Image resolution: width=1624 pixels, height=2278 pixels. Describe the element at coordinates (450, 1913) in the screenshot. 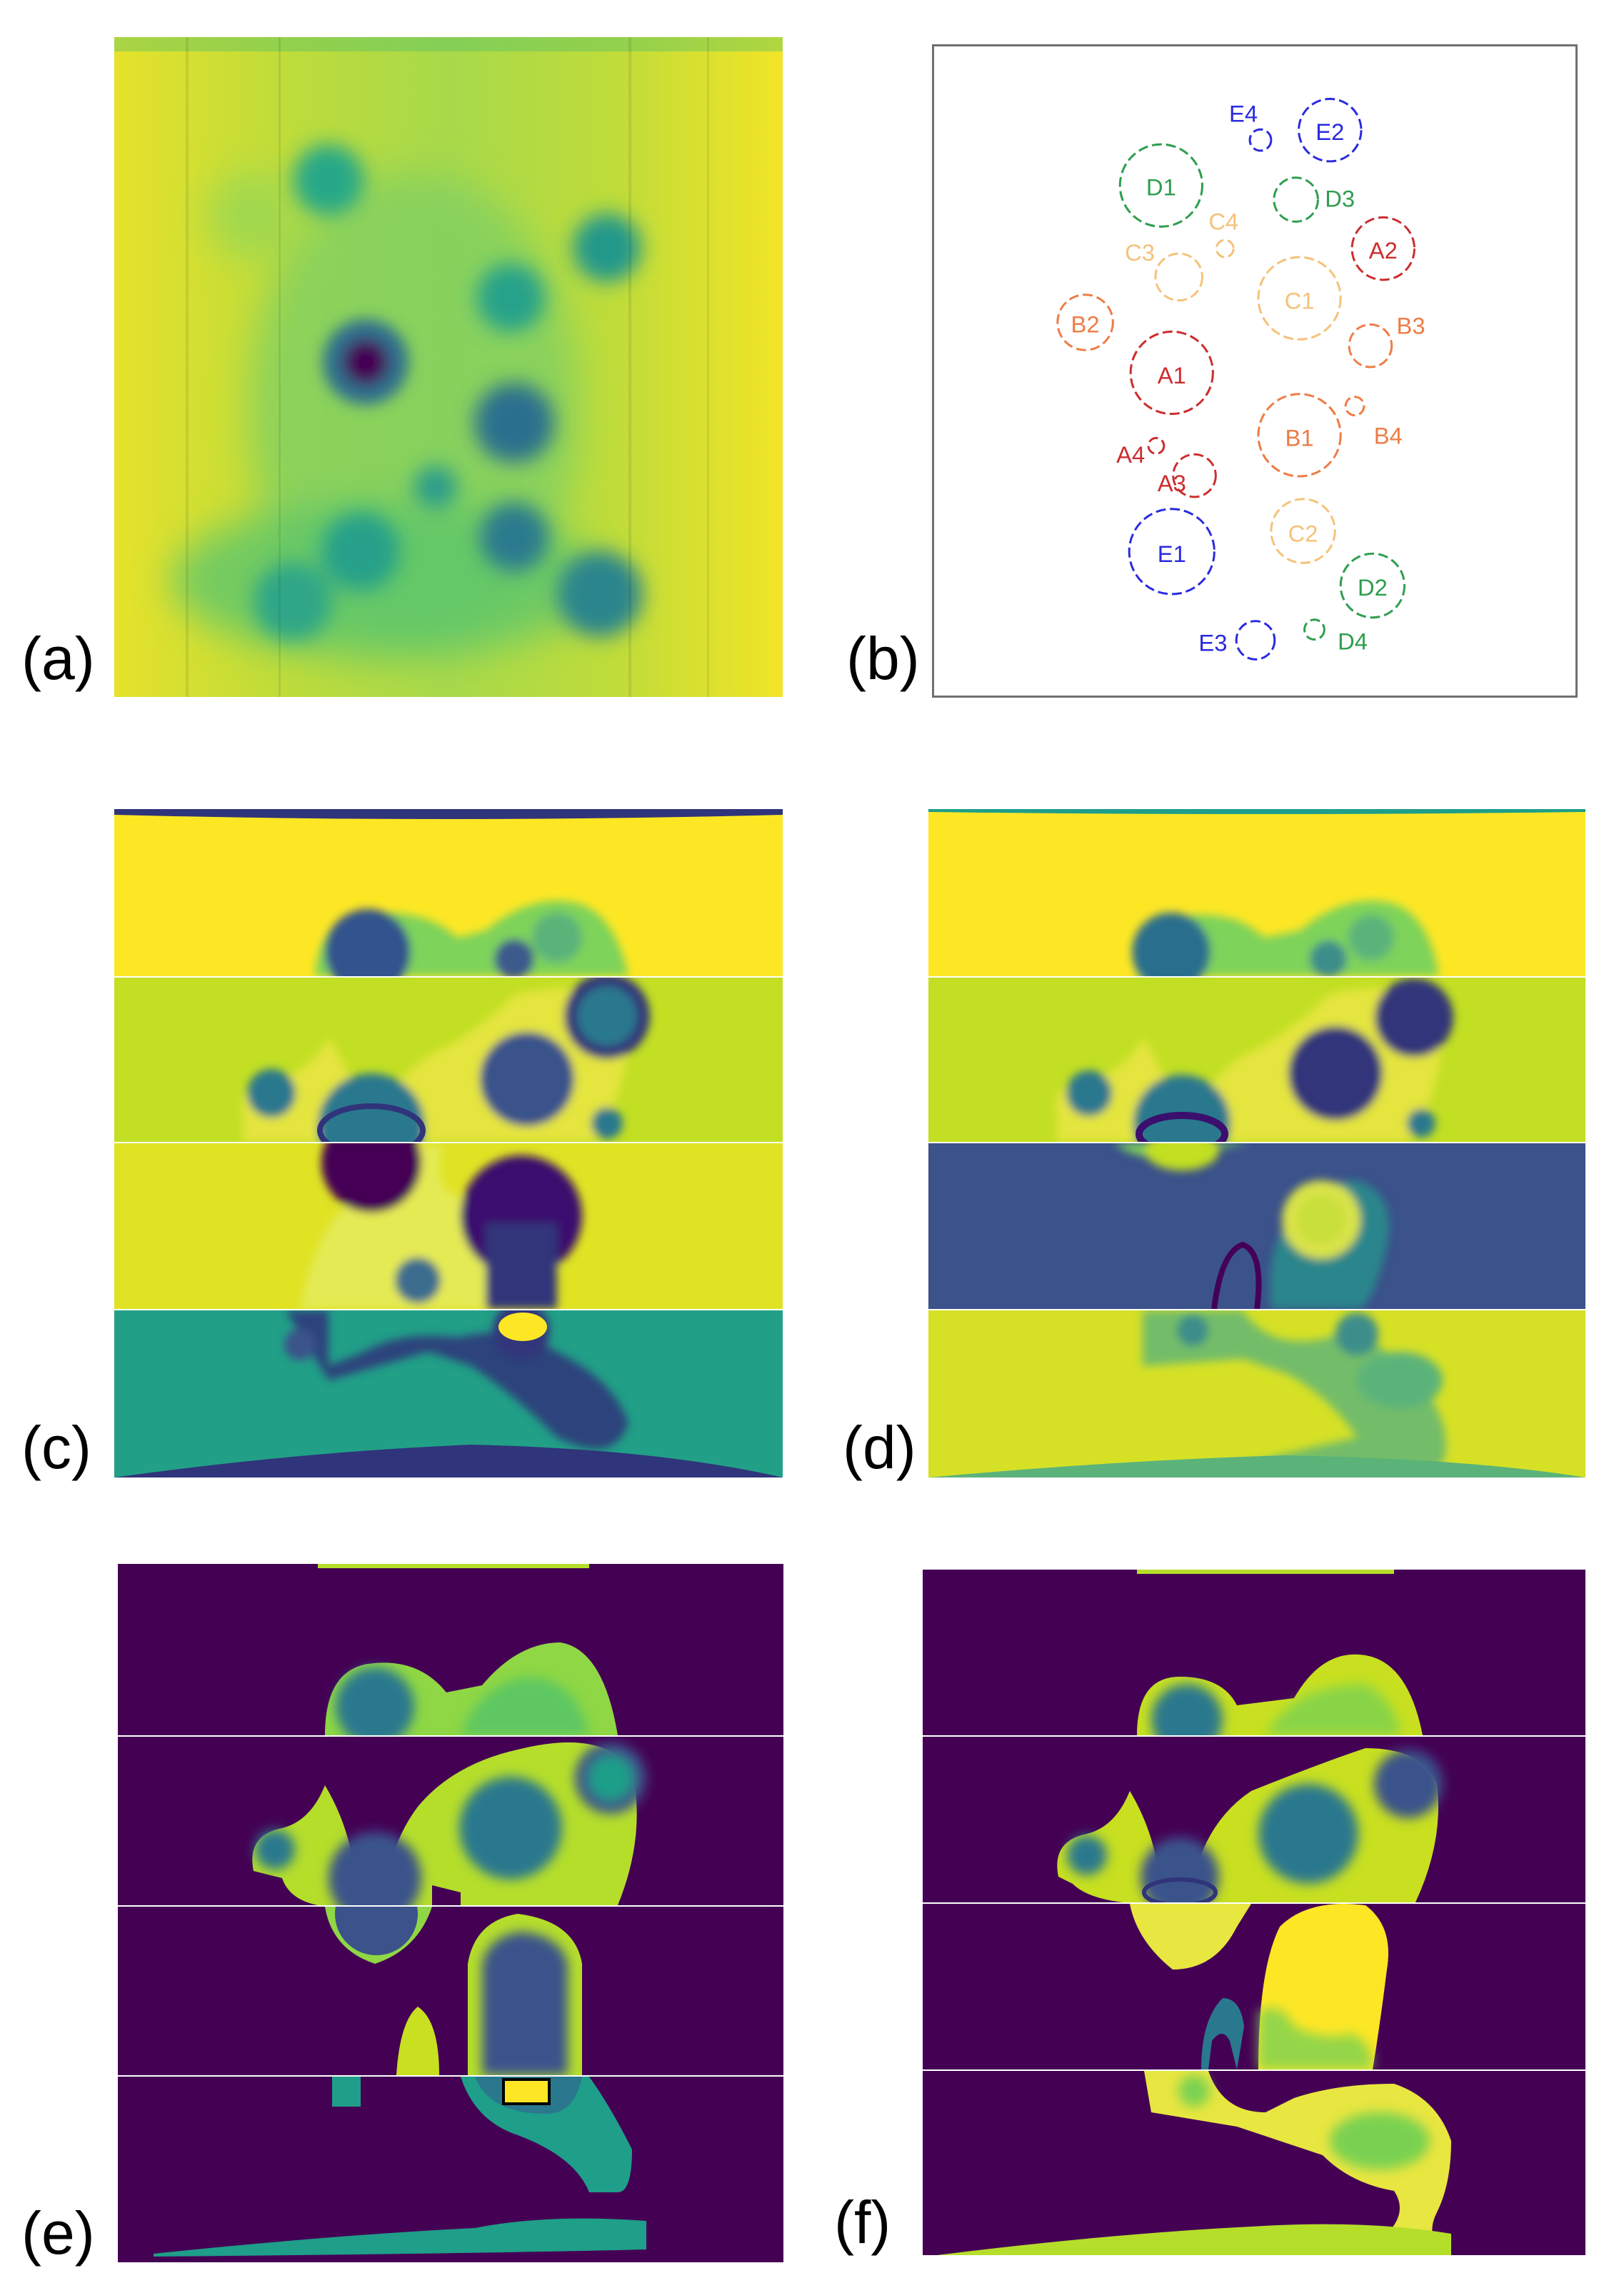

I see `panel-e-image` at that location.